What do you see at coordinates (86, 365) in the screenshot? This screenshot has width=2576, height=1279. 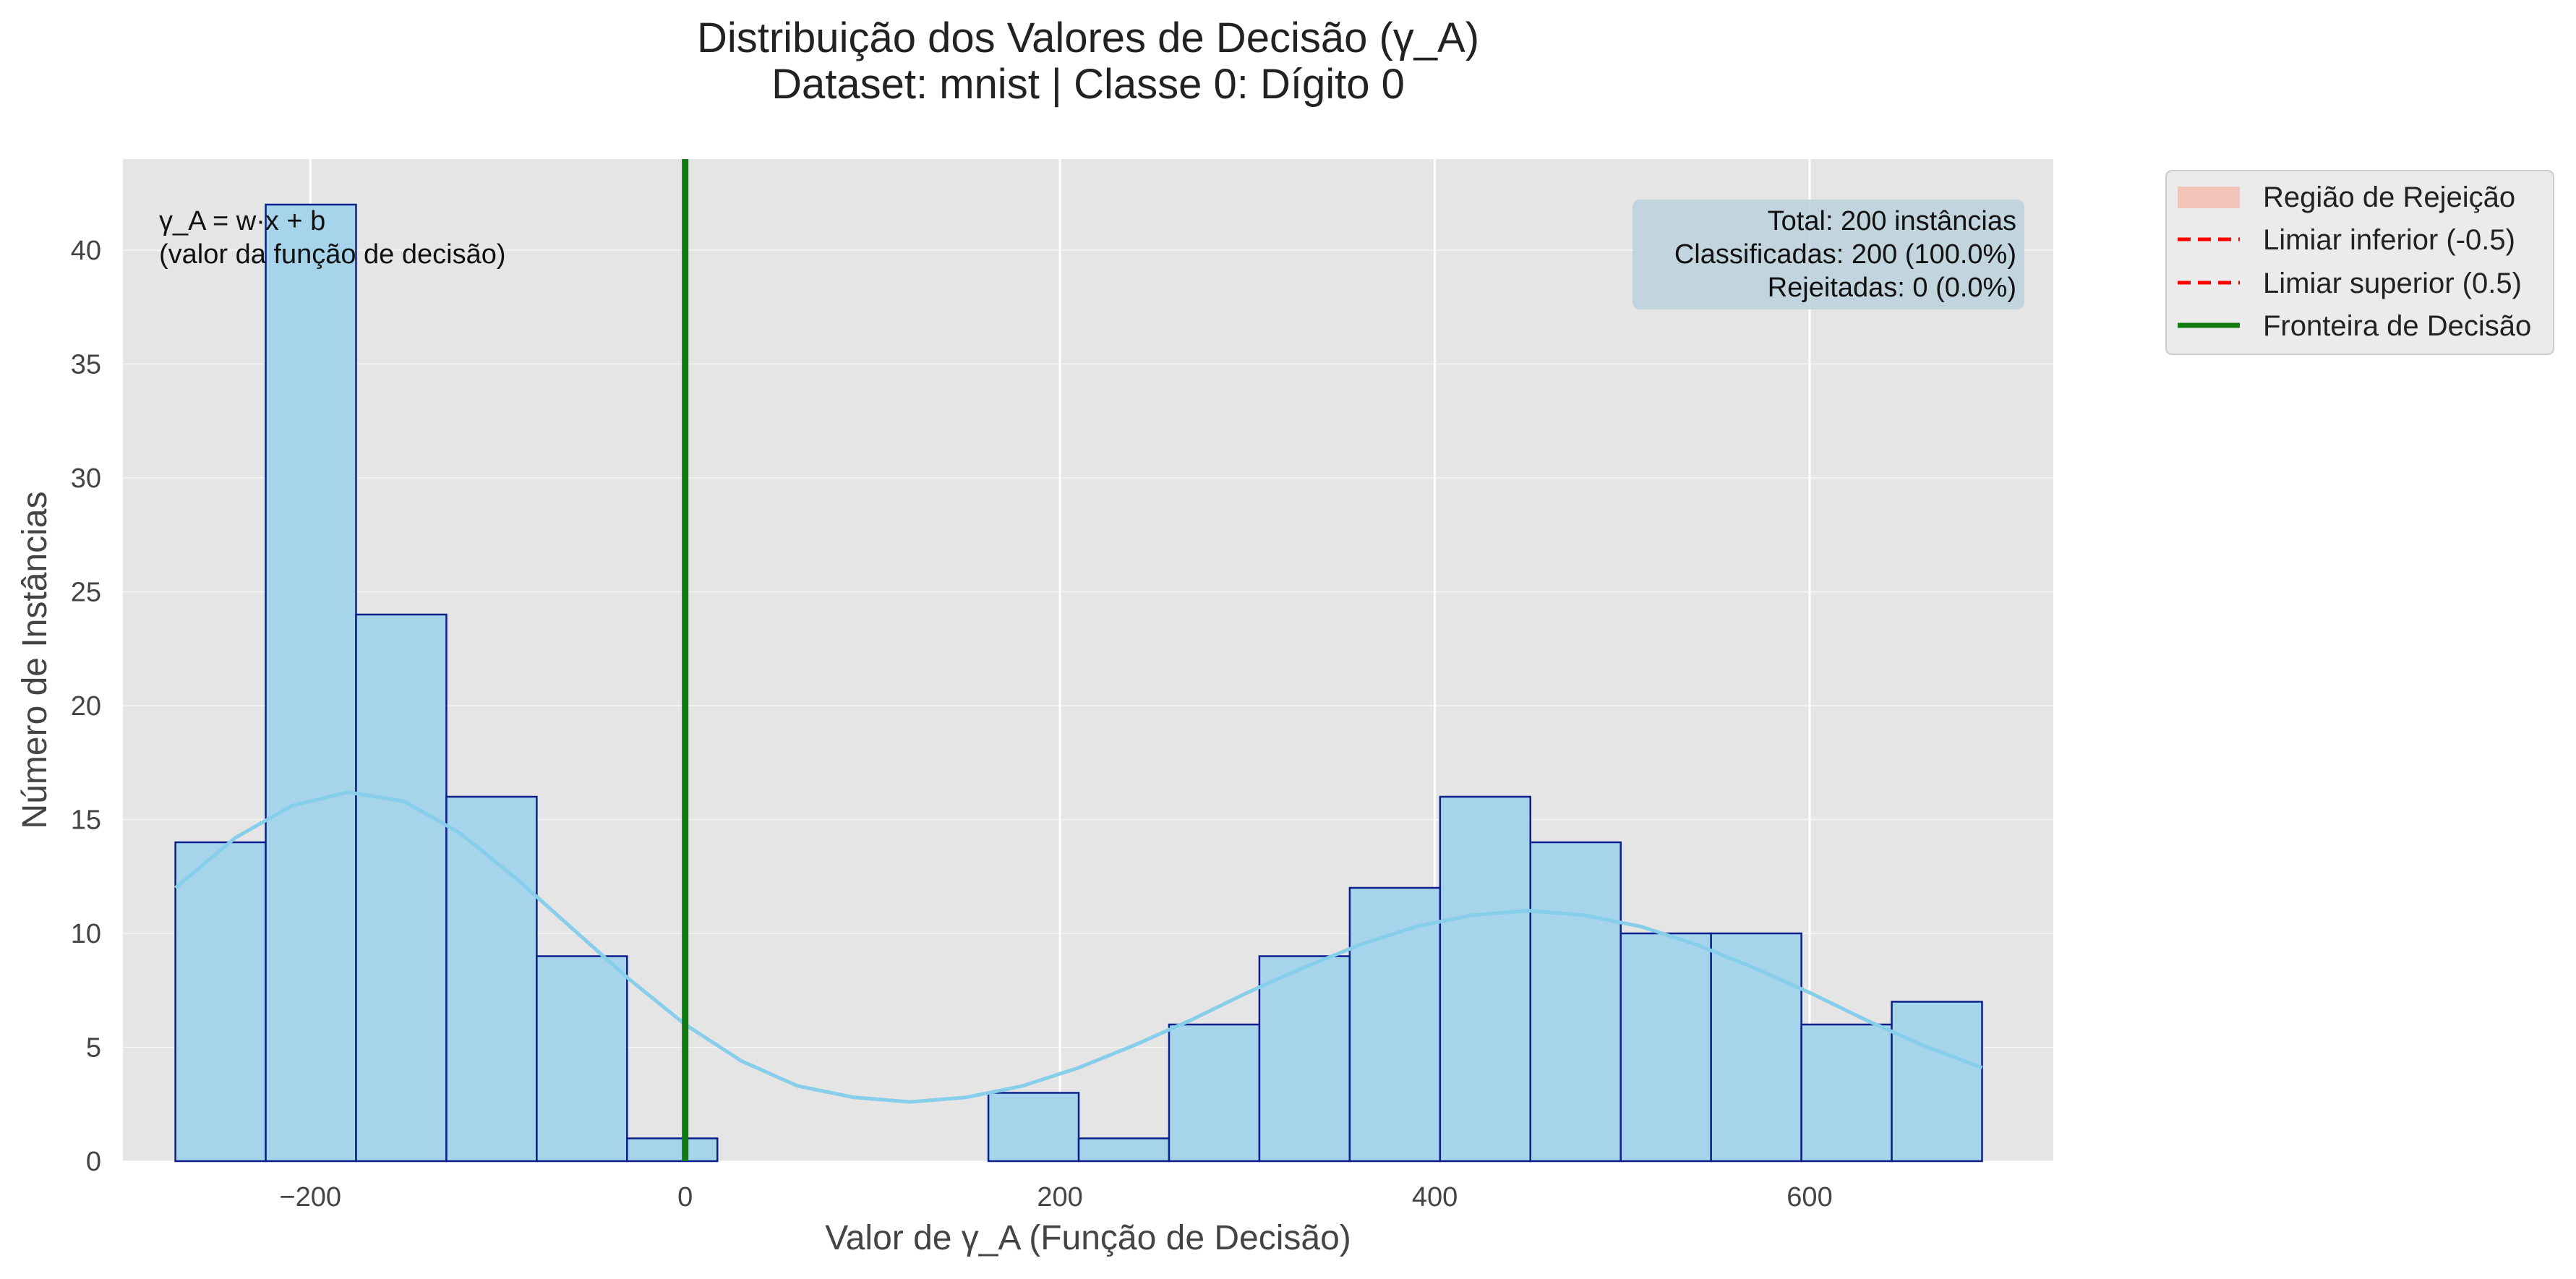 I see `y-tick-label: 35` at bounding box center [86, 365].